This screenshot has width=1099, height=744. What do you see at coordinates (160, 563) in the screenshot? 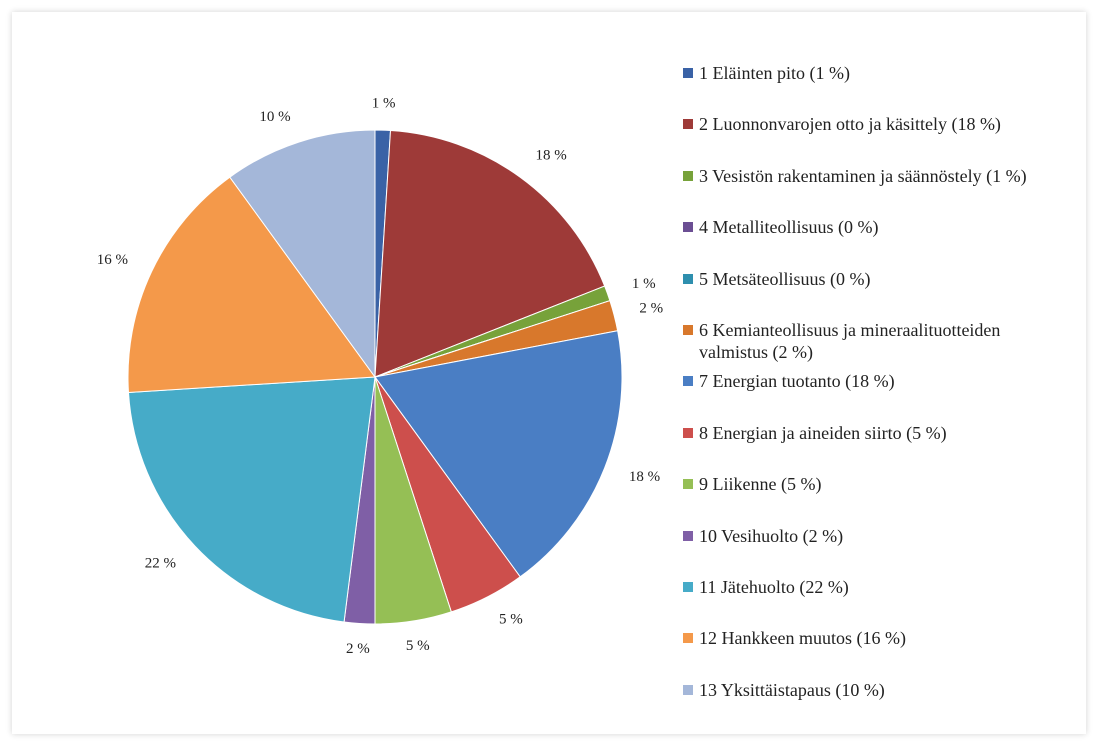
I see `data-label: 22 %` at bounding box center [160, 563].